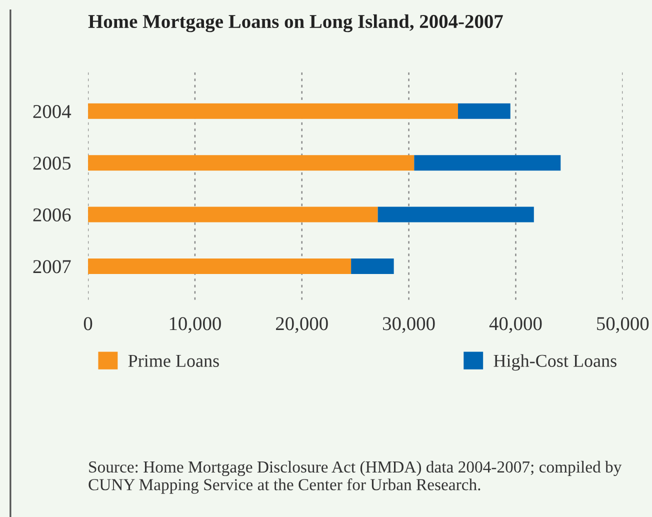  I want to click on legend-label: High-Cost Loans, so click(555, 362).